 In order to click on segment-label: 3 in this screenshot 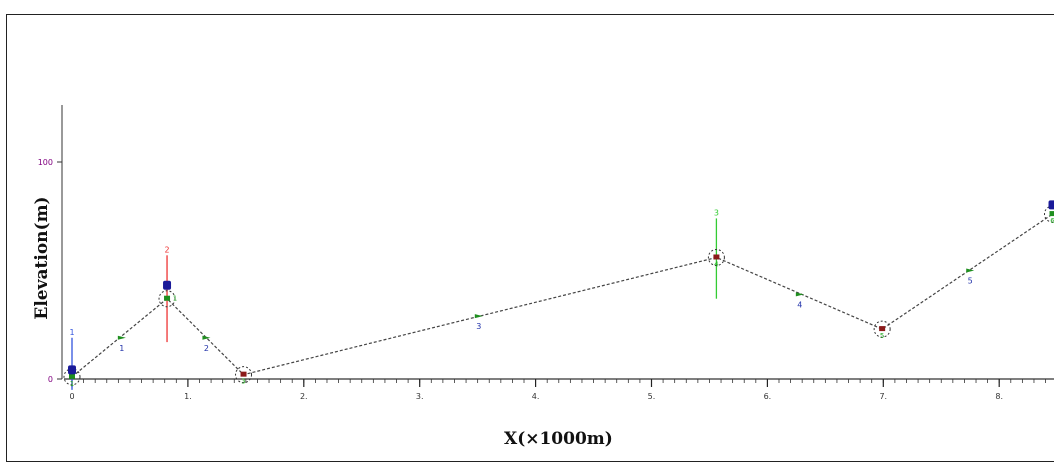, I will do `click(478, 326)`.